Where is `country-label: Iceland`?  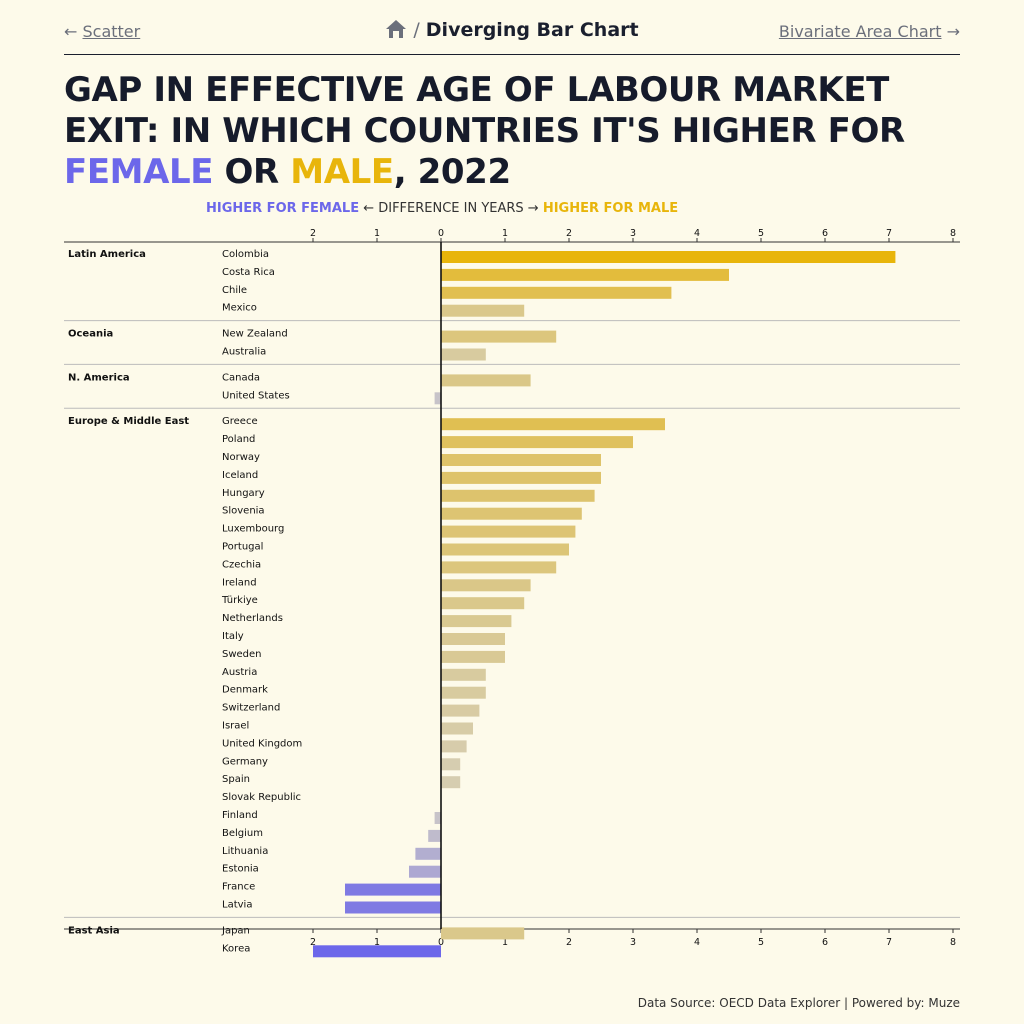
country-label: Iceland is located at coordinates (240, 475).